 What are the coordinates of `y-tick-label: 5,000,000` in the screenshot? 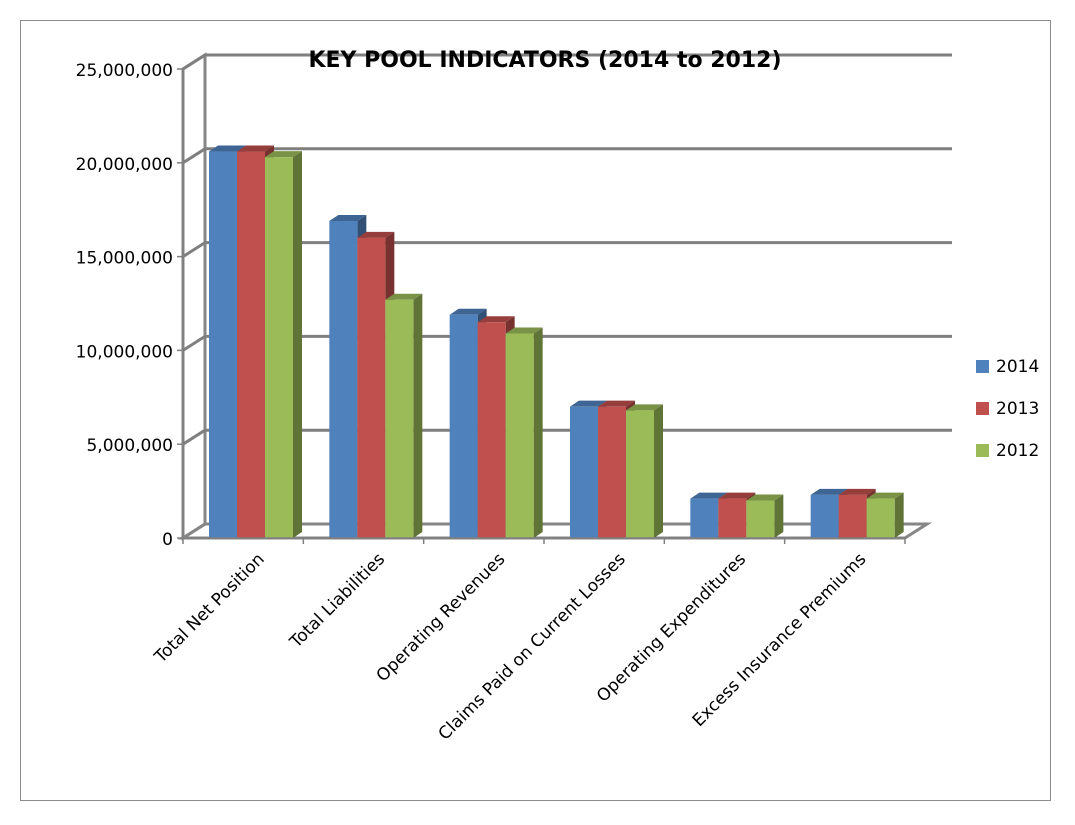 It's located at (129, 446).